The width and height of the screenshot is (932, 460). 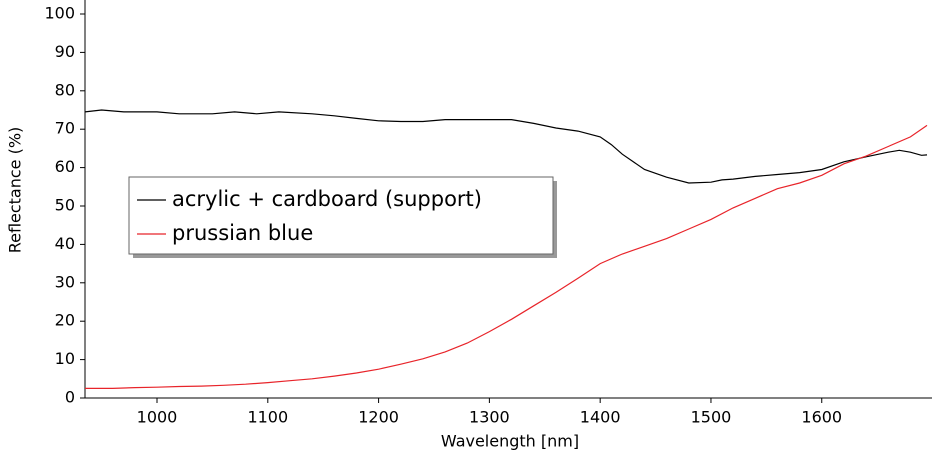 What do you see at coordinates (70, 397) in the screenshot?
I see `y-tick-label: 0` at bounding box center [70, 397].